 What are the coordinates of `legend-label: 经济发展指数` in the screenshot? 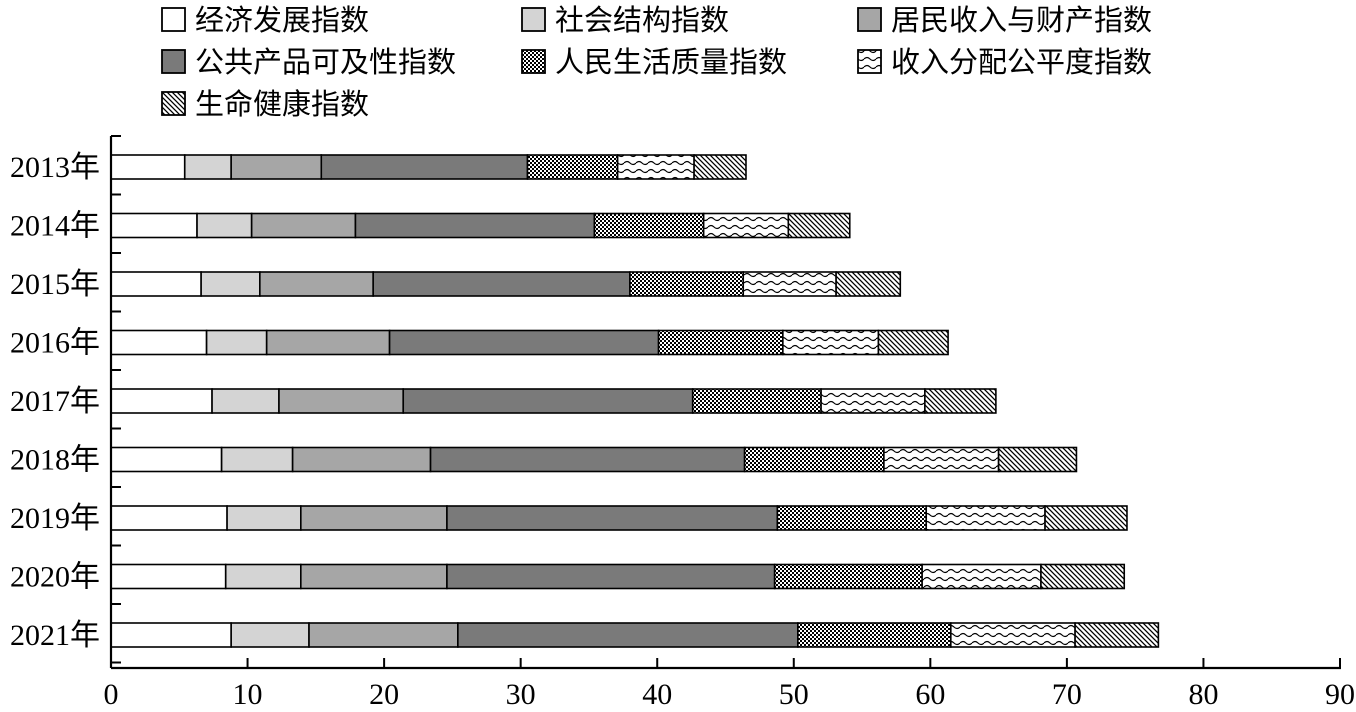 It's located at (282, 20).